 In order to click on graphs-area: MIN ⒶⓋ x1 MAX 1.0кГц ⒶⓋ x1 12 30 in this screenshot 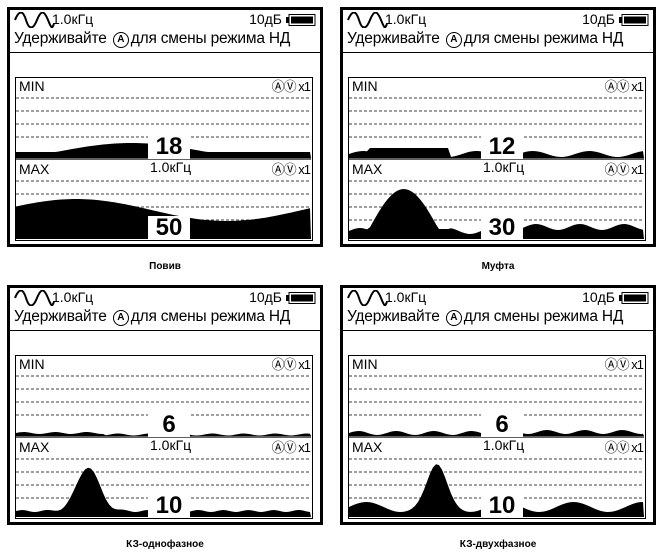, I will do `click(497, 159)`.